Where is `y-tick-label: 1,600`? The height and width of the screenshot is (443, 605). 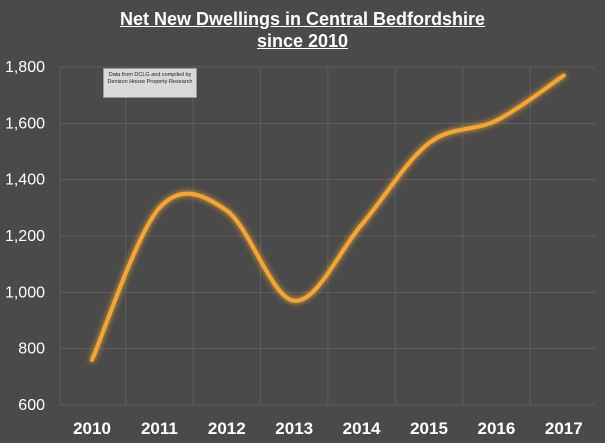 y-tick-label: 1,600 is located at coordinates (25, 123).